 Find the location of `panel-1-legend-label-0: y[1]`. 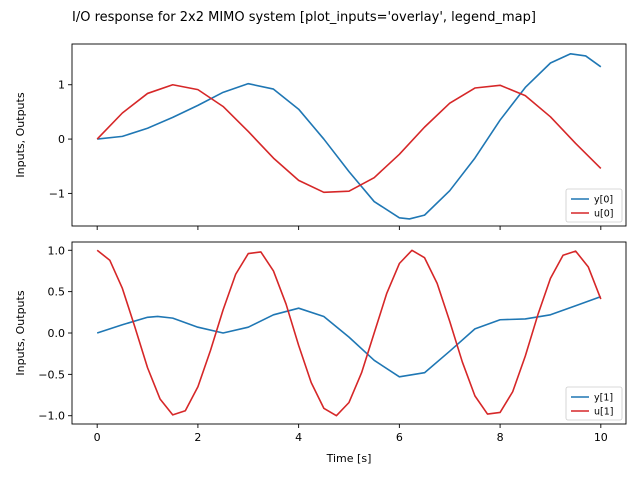

panel-1-legend-label-0: y[1] is located at coordinates (603, 398).